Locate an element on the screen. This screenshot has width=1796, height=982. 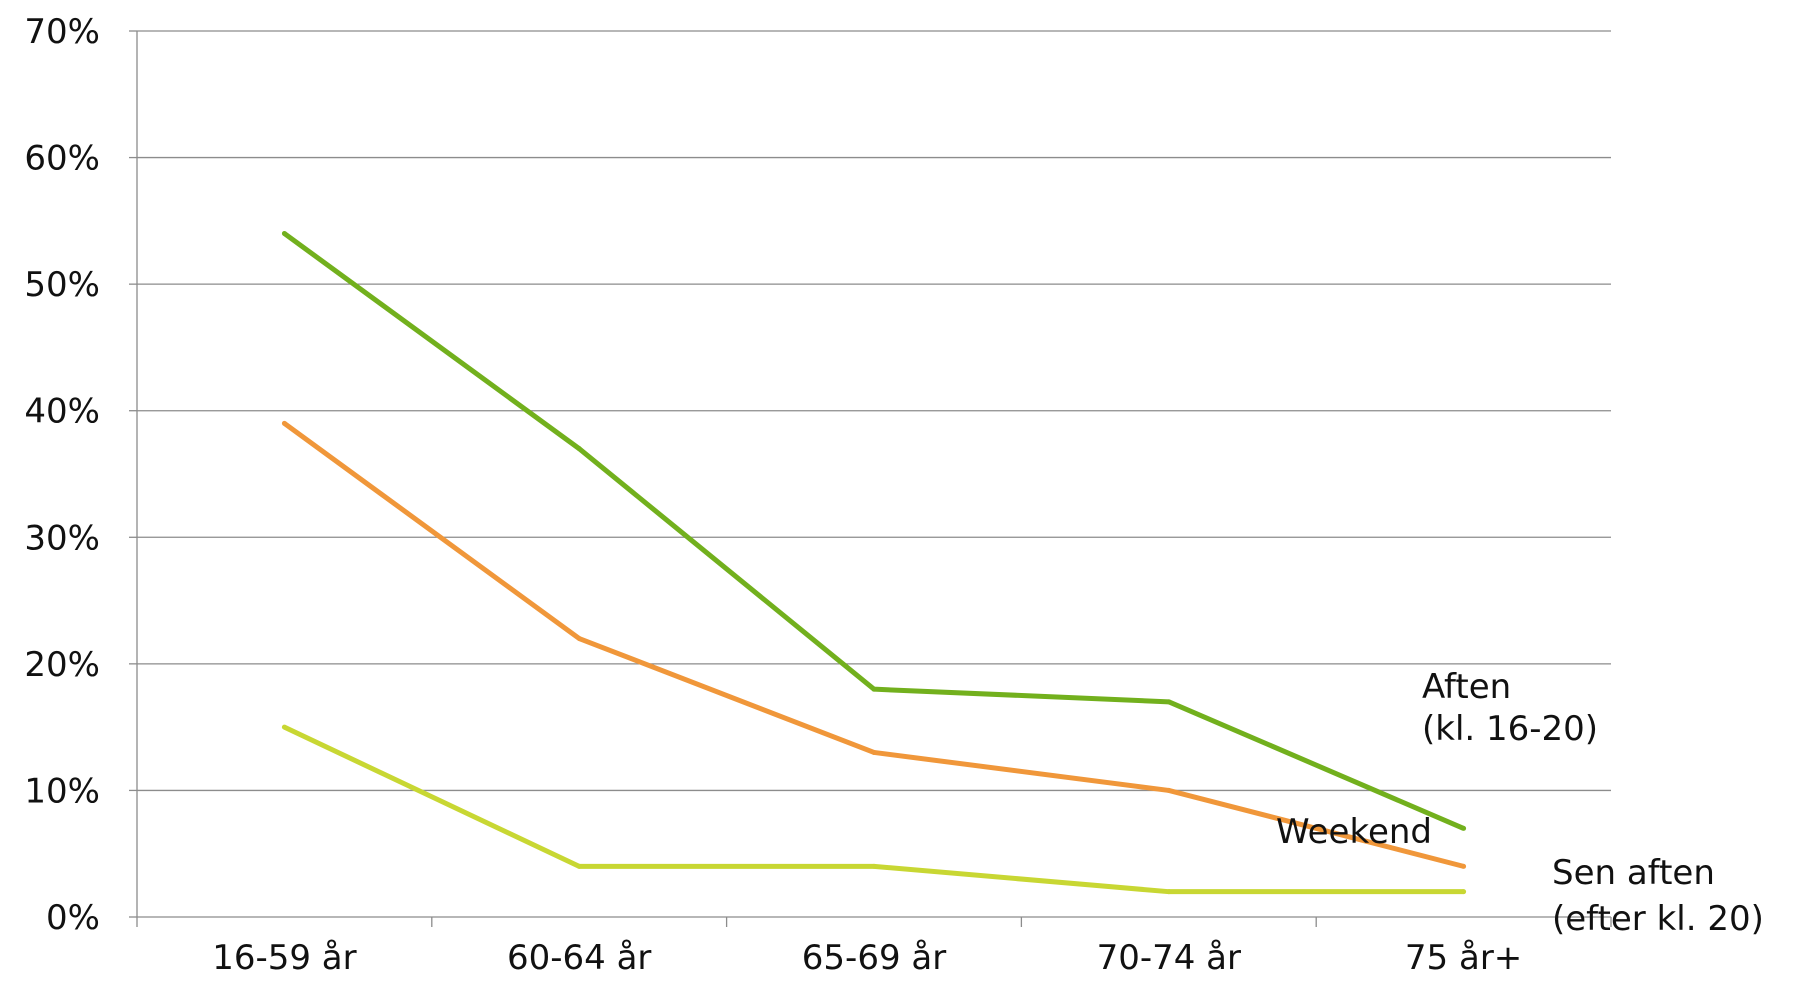
y-tick-label: 0% is located at coordinates (73, 918).